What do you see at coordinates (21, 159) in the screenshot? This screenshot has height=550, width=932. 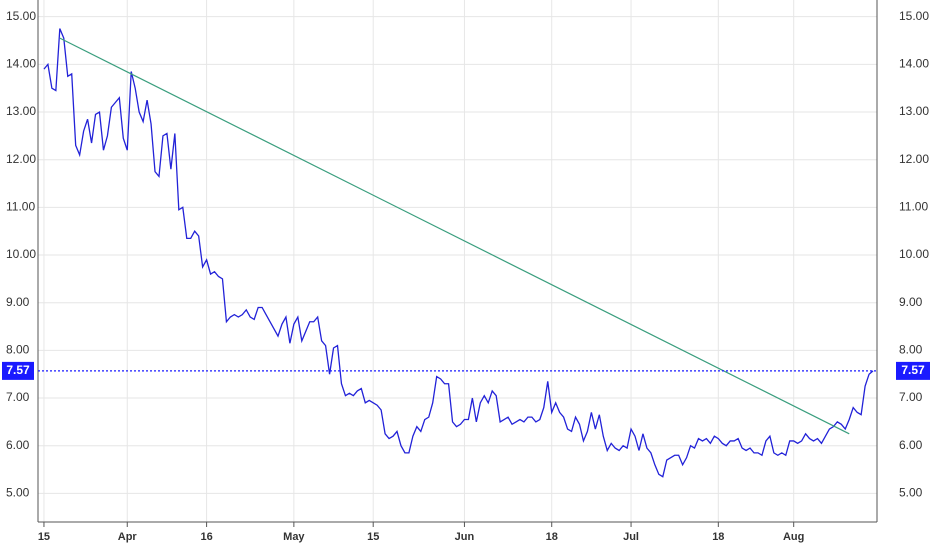 I see `y-tick-label: 12.00` at bounding box center [21, 159].